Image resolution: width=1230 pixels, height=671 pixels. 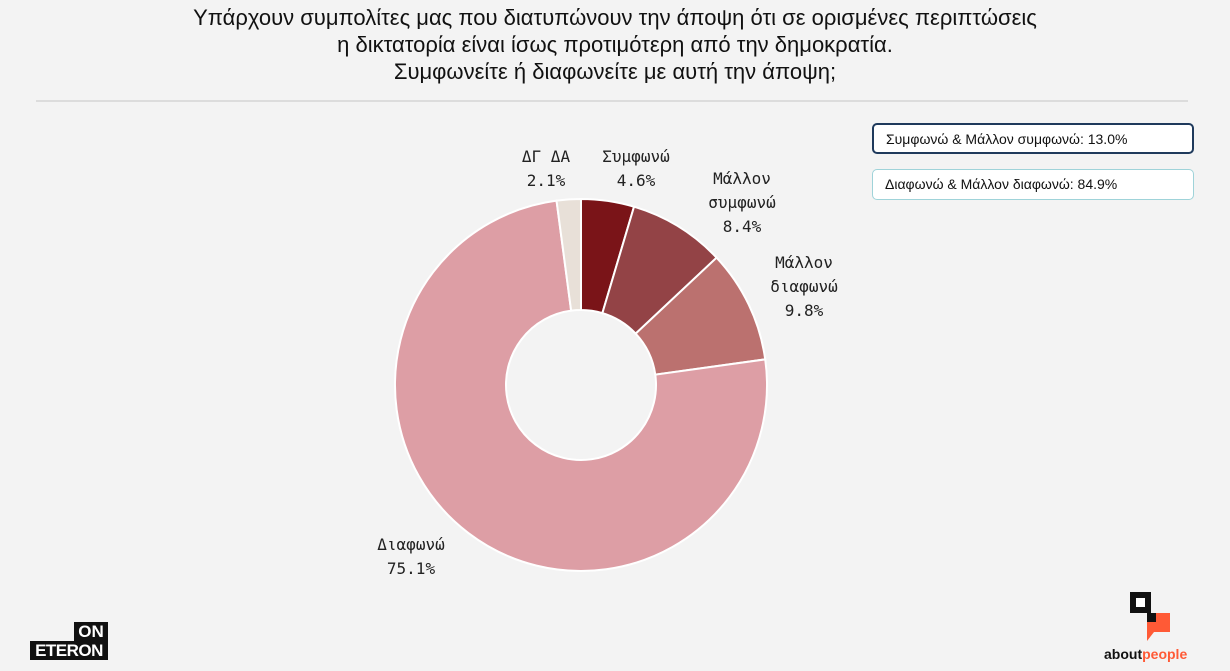 What do you see at coordinates (804, 262) in the screenshot?
I see `slice-category-2-0: Μάλλον` at bounding box center [804, 262].